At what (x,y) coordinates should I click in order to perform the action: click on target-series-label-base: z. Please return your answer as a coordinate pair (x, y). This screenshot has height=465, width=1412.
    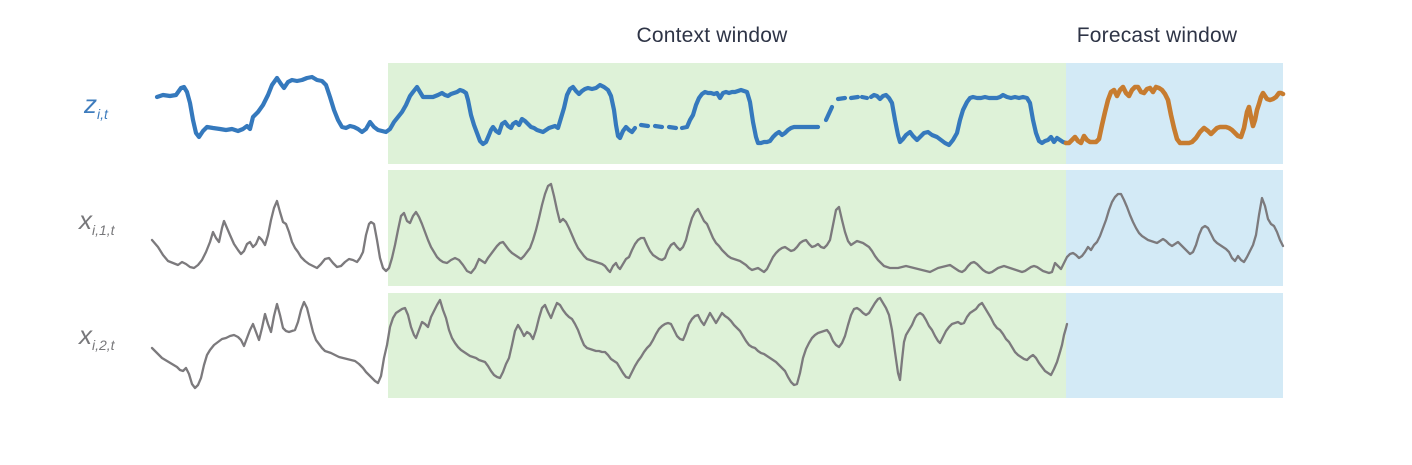
    Looking at the image, I should click on (90, 104).